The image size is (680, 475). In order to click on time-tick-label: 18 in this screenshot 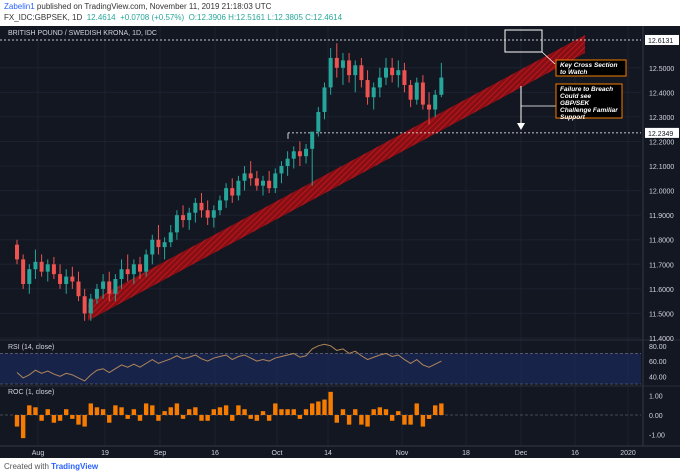, I will do `click(466, 453)`.